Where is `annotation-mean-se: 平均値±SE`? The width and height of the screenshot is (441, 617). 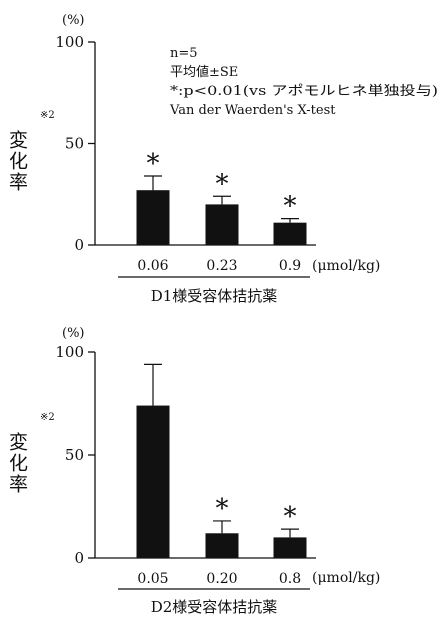
annotation-mean-se: 平均値±SE is located at coordinates (204, 72).